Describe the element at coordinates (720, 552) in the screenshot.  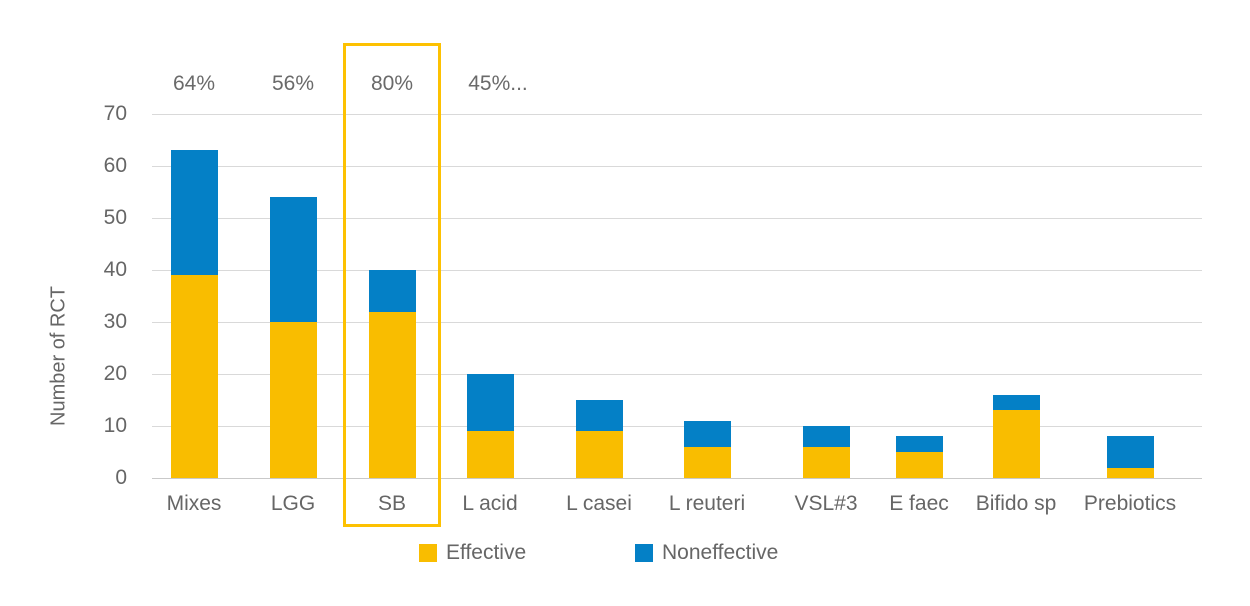
I see `legend-label-noneffective: Noneffective` at that location.